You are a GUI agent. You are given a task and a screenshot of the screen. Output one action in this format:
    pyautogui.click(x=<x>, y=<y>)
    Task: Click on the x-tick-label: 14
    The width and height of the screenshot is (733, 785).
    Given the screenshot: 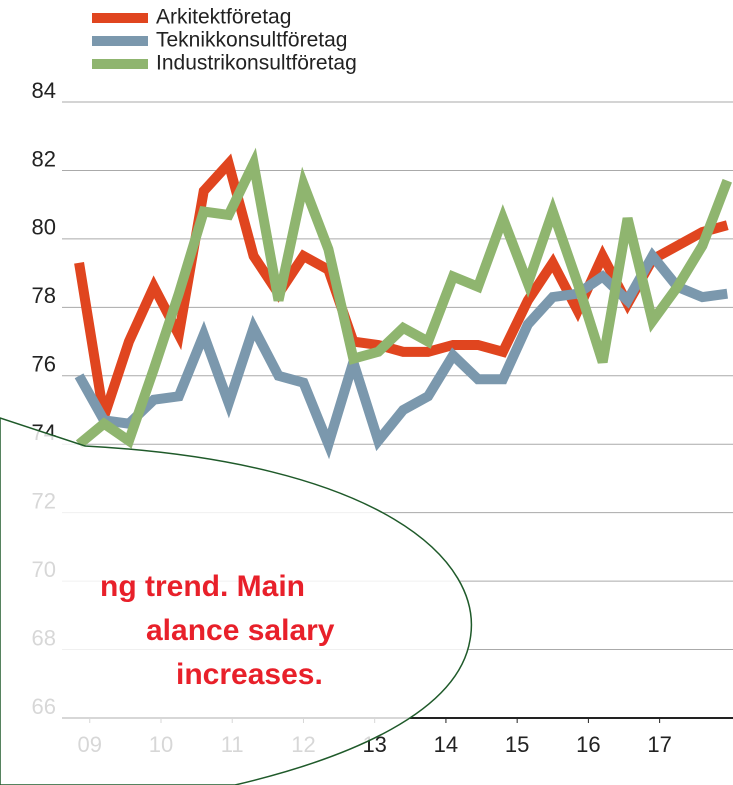 What is the action you would take?
    pyautogui.click(x=446, y=744)
    